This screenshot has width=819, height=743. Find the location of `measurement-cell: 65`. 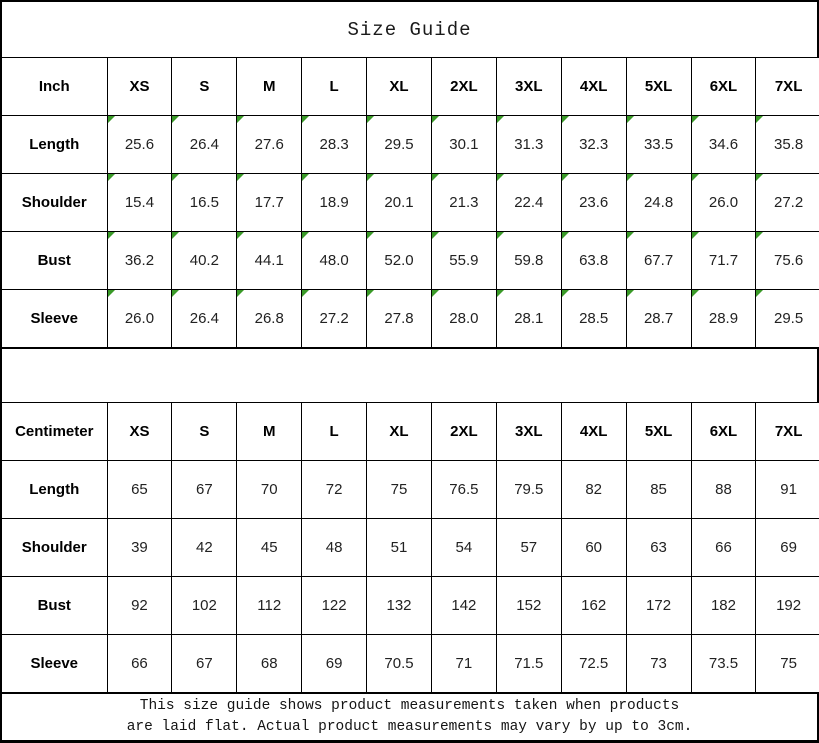

measurement-cell: 65 is located at coordinates (139, 489).